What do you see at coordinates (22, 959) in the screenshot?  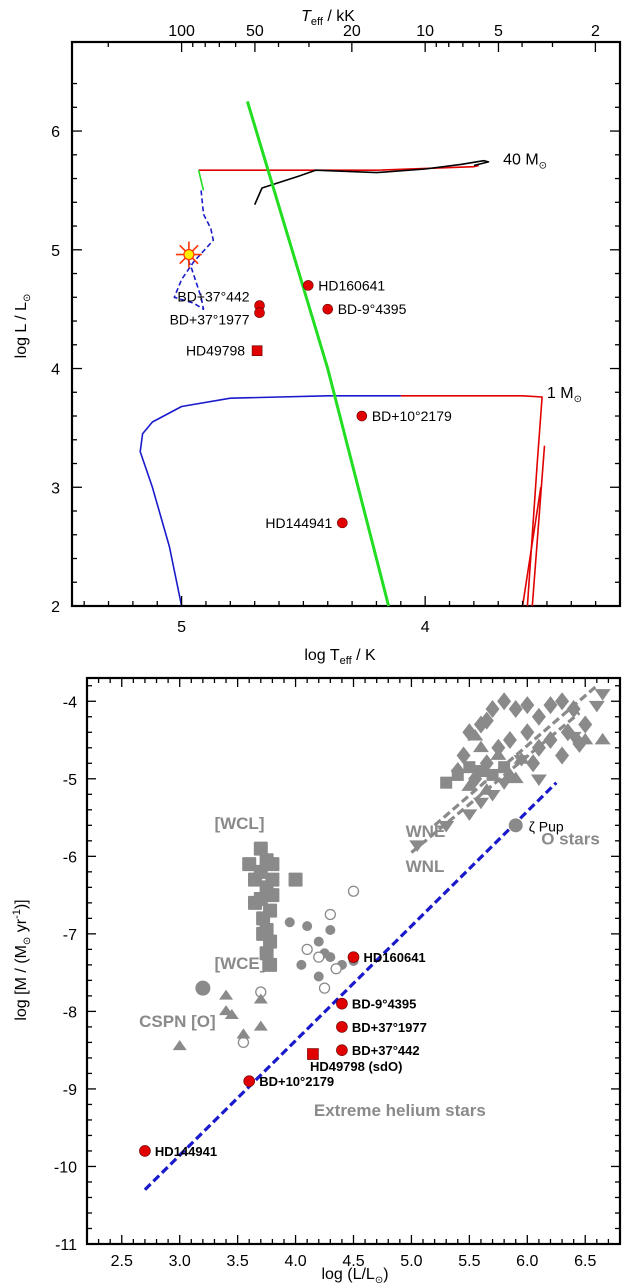 I see `ml-y-axis-label: log [M / (M⊙ yr-1)]` at bounding box center [22, 959].